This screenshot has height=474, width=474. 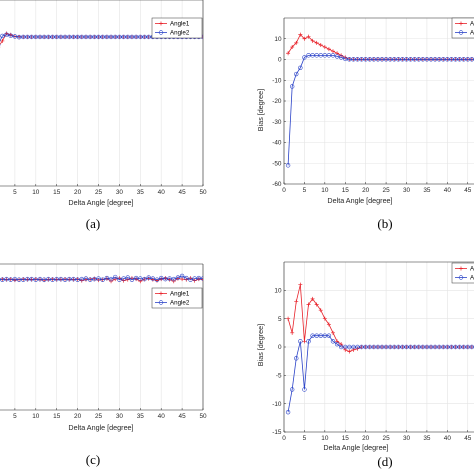 I want to click on legend-box, so click(x=177, y=28).